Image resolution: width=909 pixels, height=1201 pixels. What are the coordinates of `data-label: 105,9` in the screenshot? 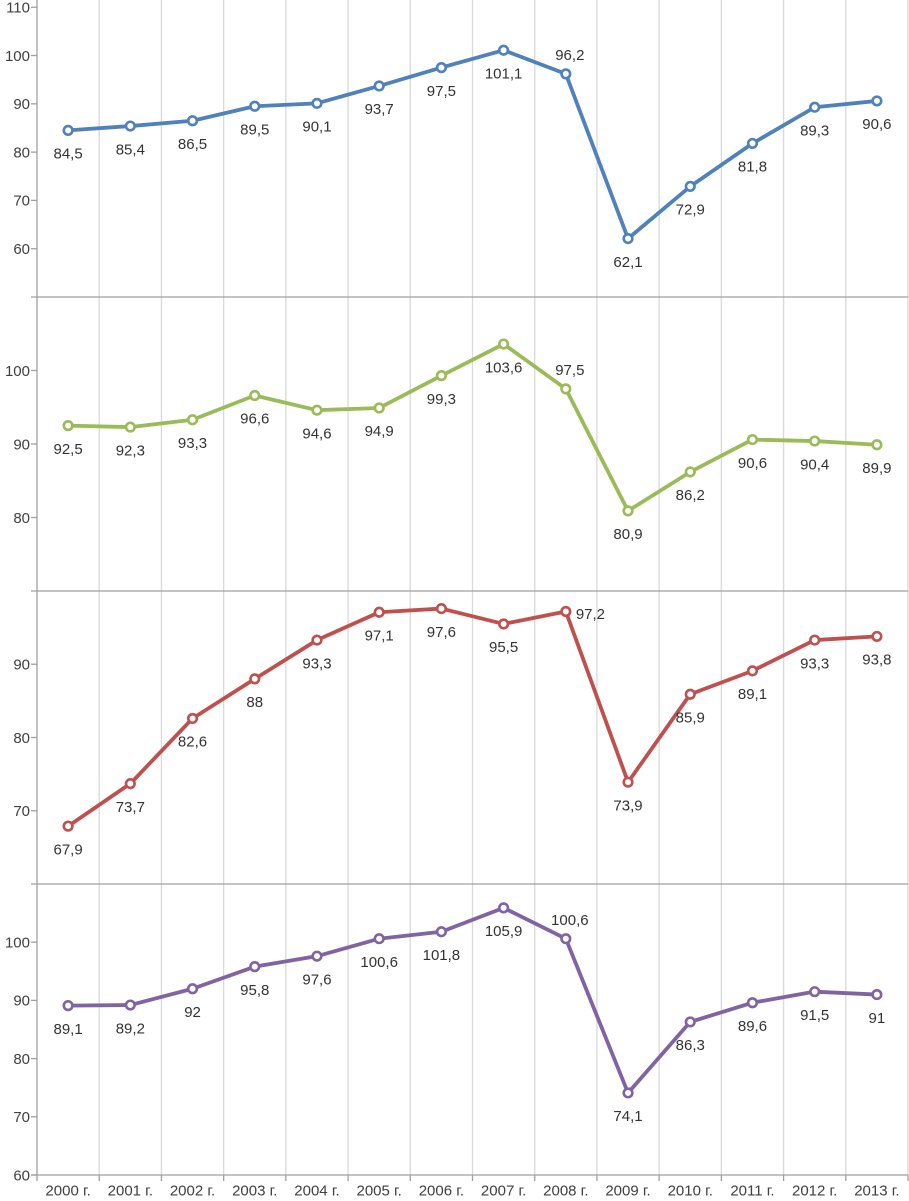 It's located at (504, 931).